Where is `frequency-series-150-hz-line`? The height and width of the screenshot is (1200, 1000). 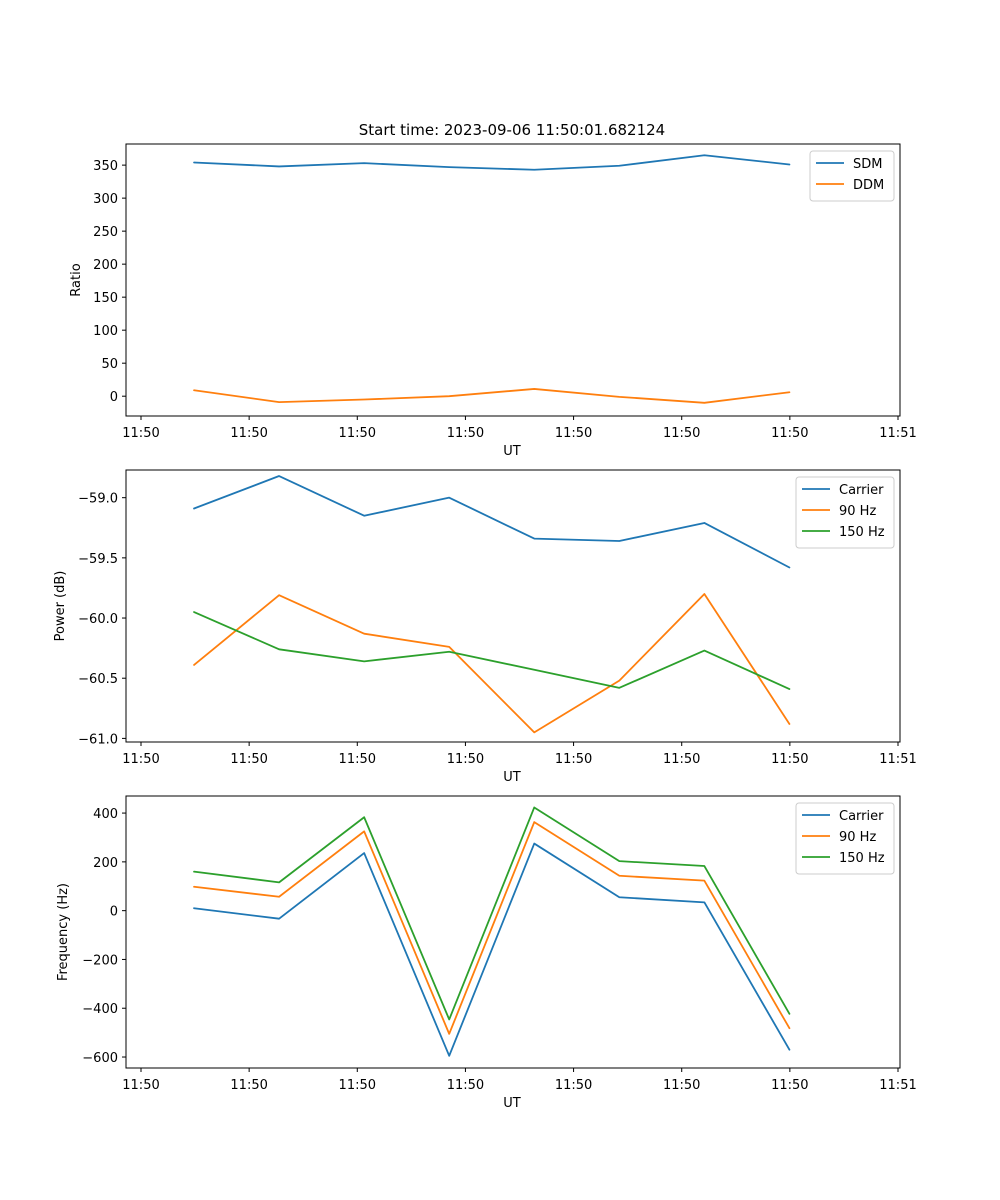
frequency-series-150-hz-line is located at coordinates (492, 913).